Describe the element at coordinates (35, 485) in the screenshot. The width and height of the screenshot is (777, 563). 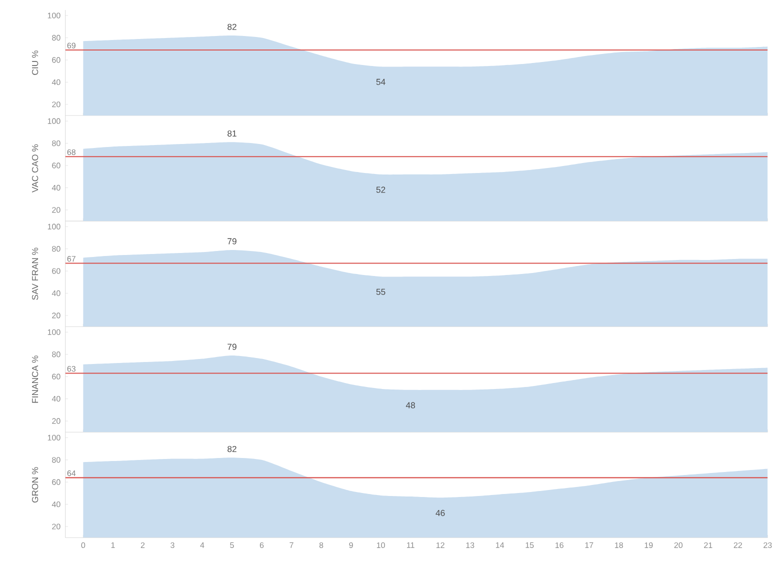
I see `y-axis-title: GRON %` at that location.